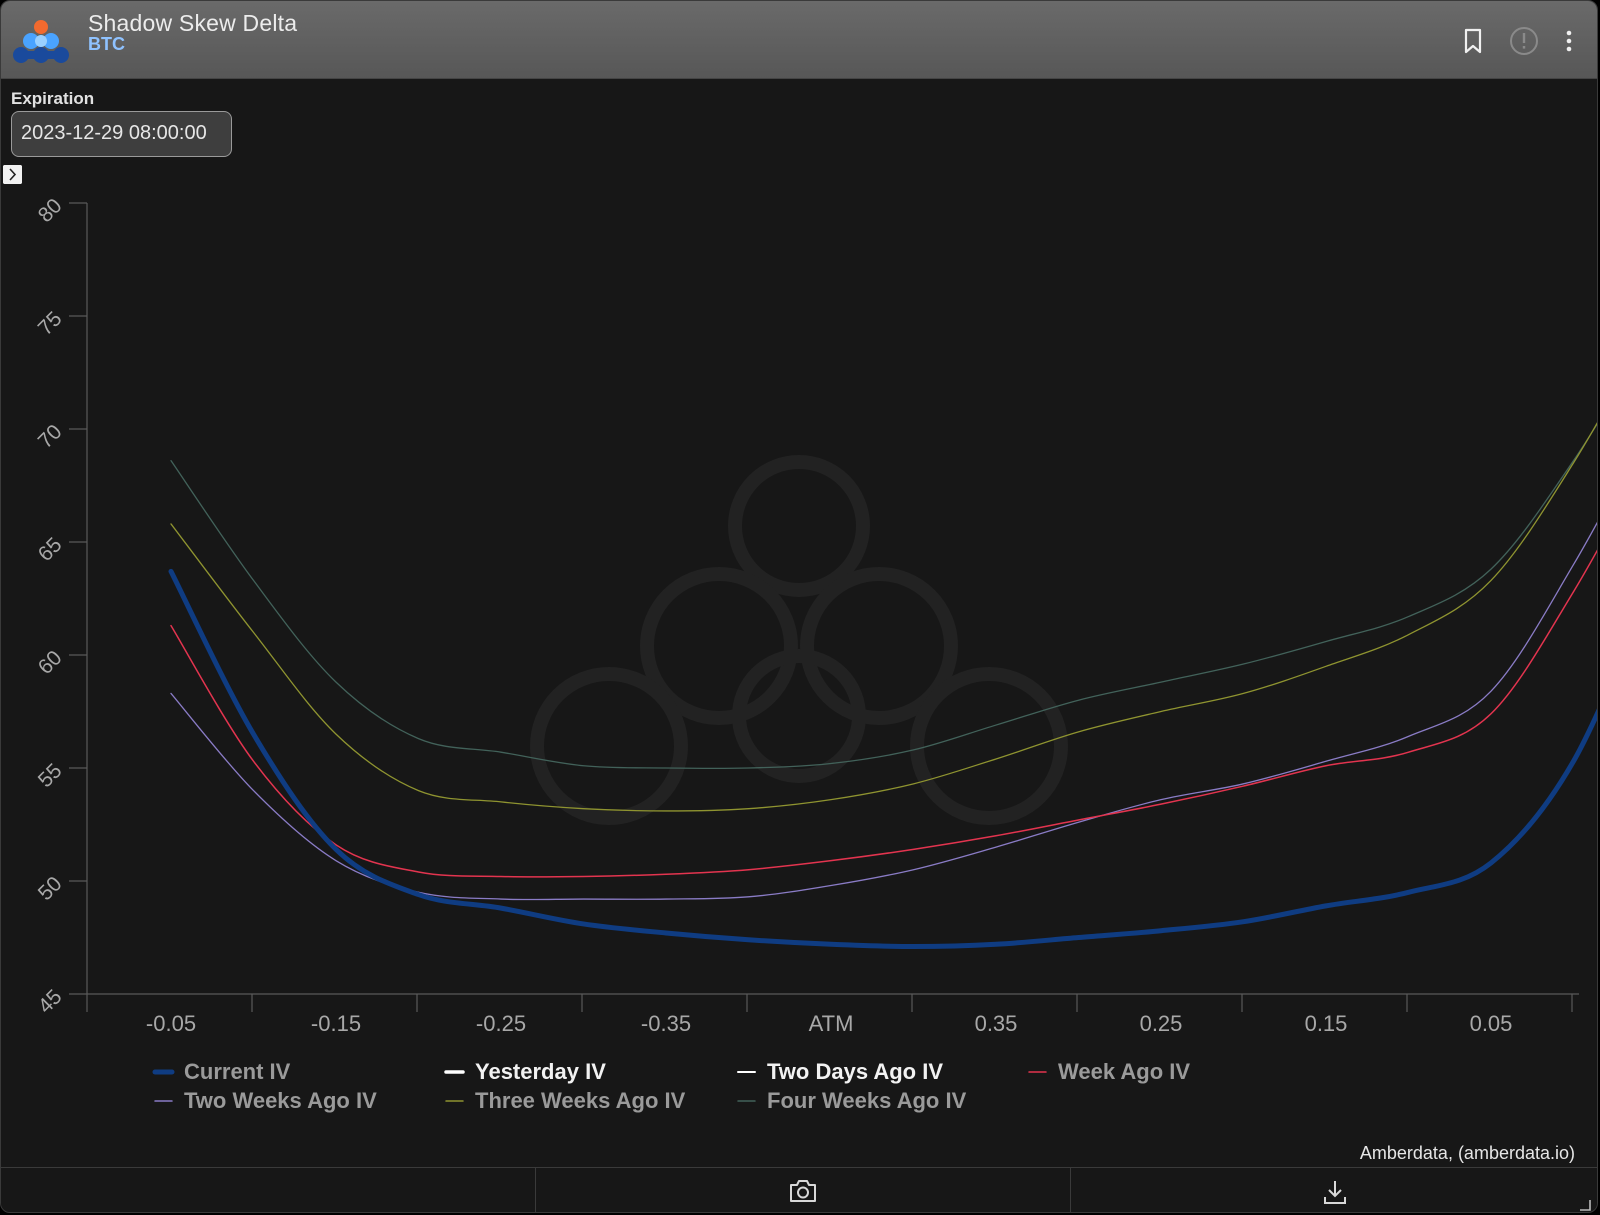  I want to click on legend-label: Current IV, so click(237, 1071).